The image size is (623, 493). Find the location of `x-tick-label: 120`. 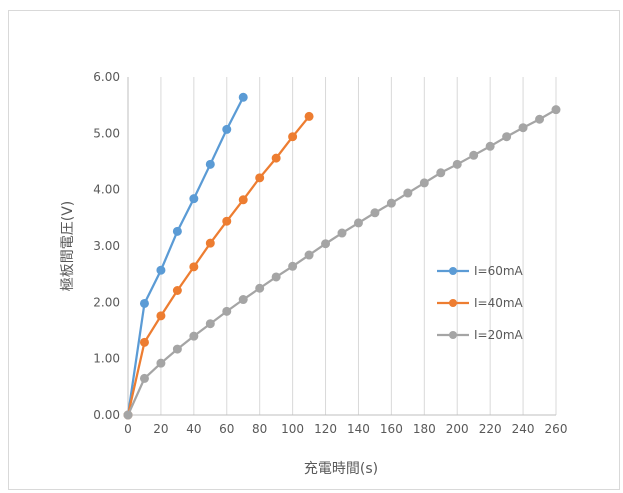

x-tick-label: 120 is located at coordinates (325, 429).